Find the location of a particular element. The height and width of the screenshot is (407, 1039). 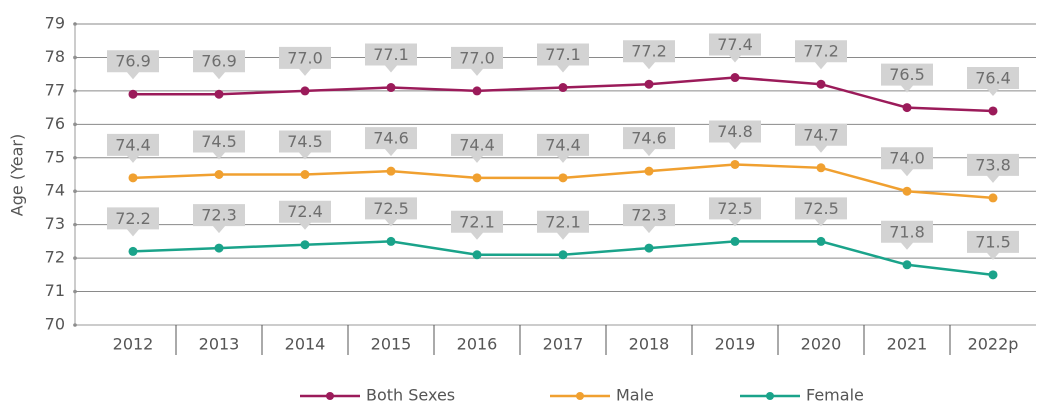

y-tick-label: 70 is located at coordinates (55, 324).